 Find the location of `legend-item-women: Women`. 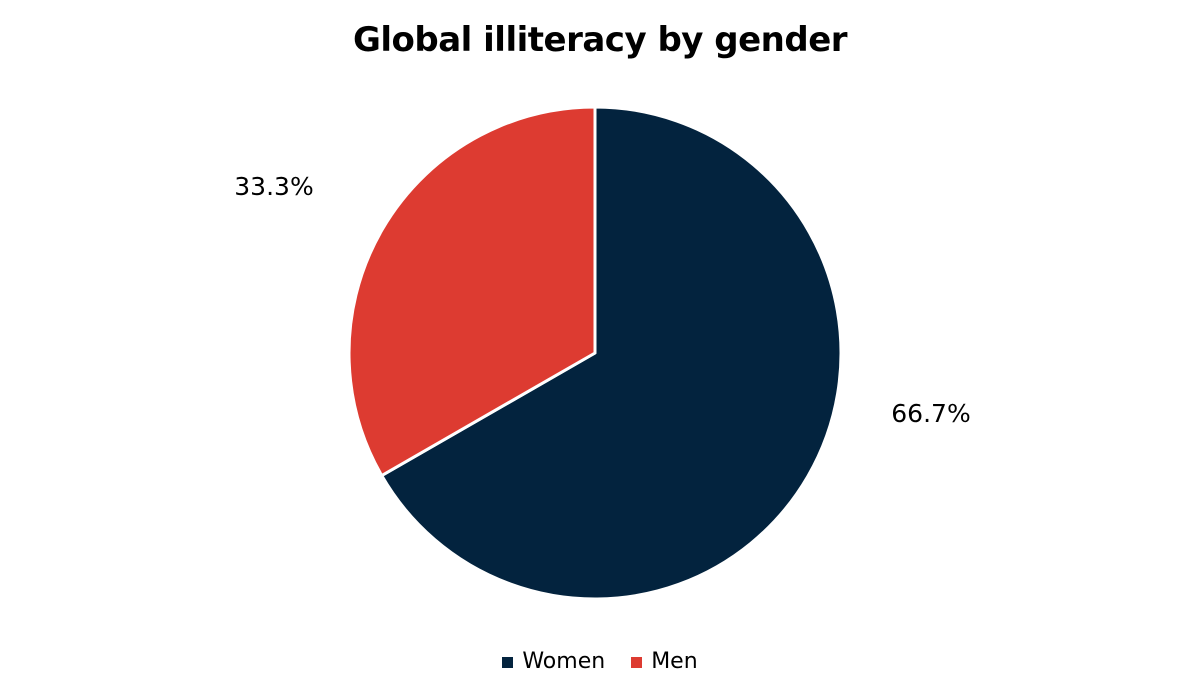

legend-item-women: Women is located at coordinates (553, 662).